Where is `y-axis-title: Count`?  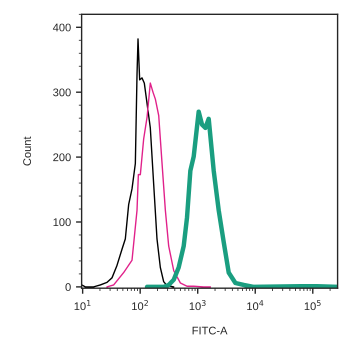
y-axis-title: Count is located at coordinates (27, 151).